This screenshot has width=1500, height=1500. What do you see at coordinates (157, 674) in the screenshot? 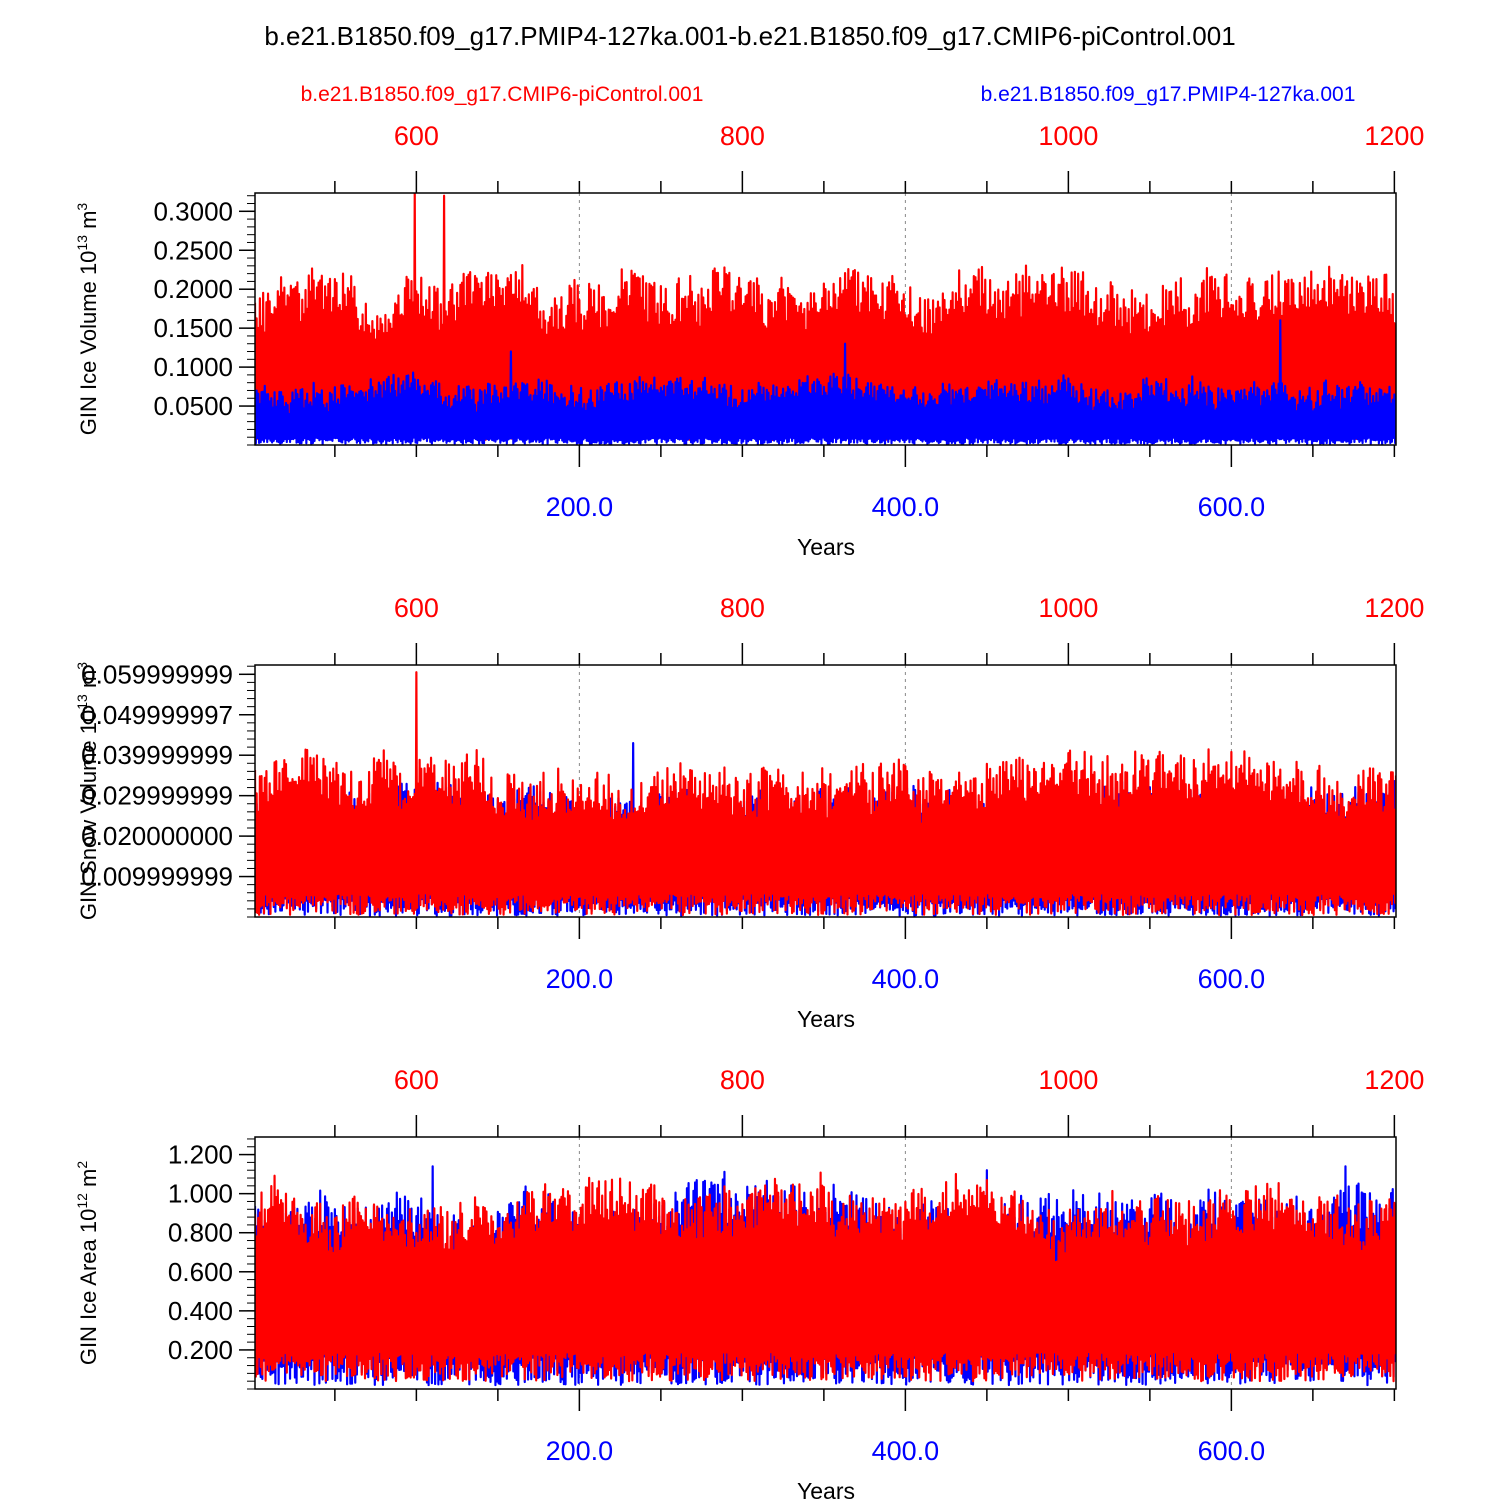
I see `y-tick-label: 0.059999999` at bounding box center [157, 674].